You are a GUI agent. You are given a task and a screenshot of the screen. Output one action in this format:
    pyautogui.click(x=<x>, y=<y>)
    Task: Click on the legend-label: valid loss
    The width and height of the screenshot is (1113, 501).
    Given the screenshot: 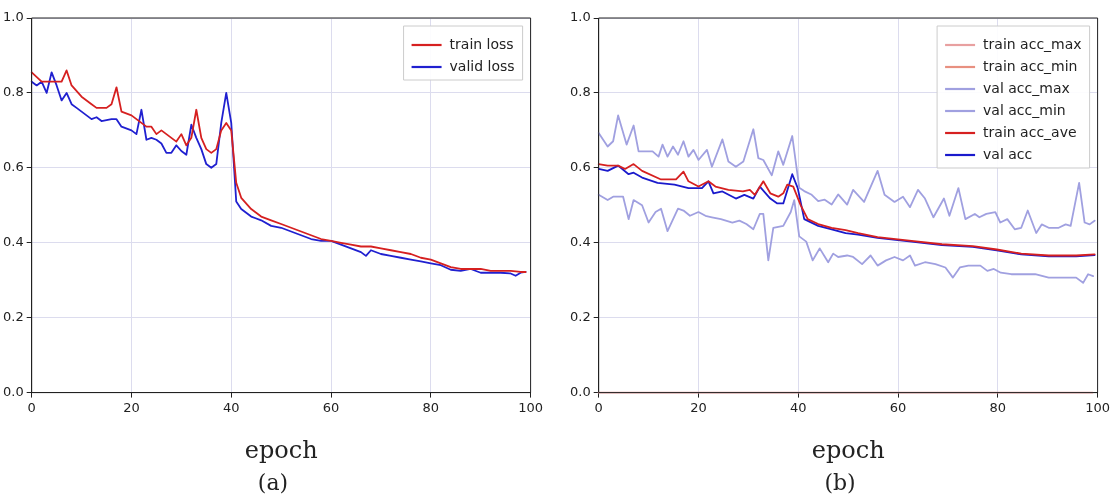 What is the action you would take?
    pyautogui.click(x=482, y=65)
    